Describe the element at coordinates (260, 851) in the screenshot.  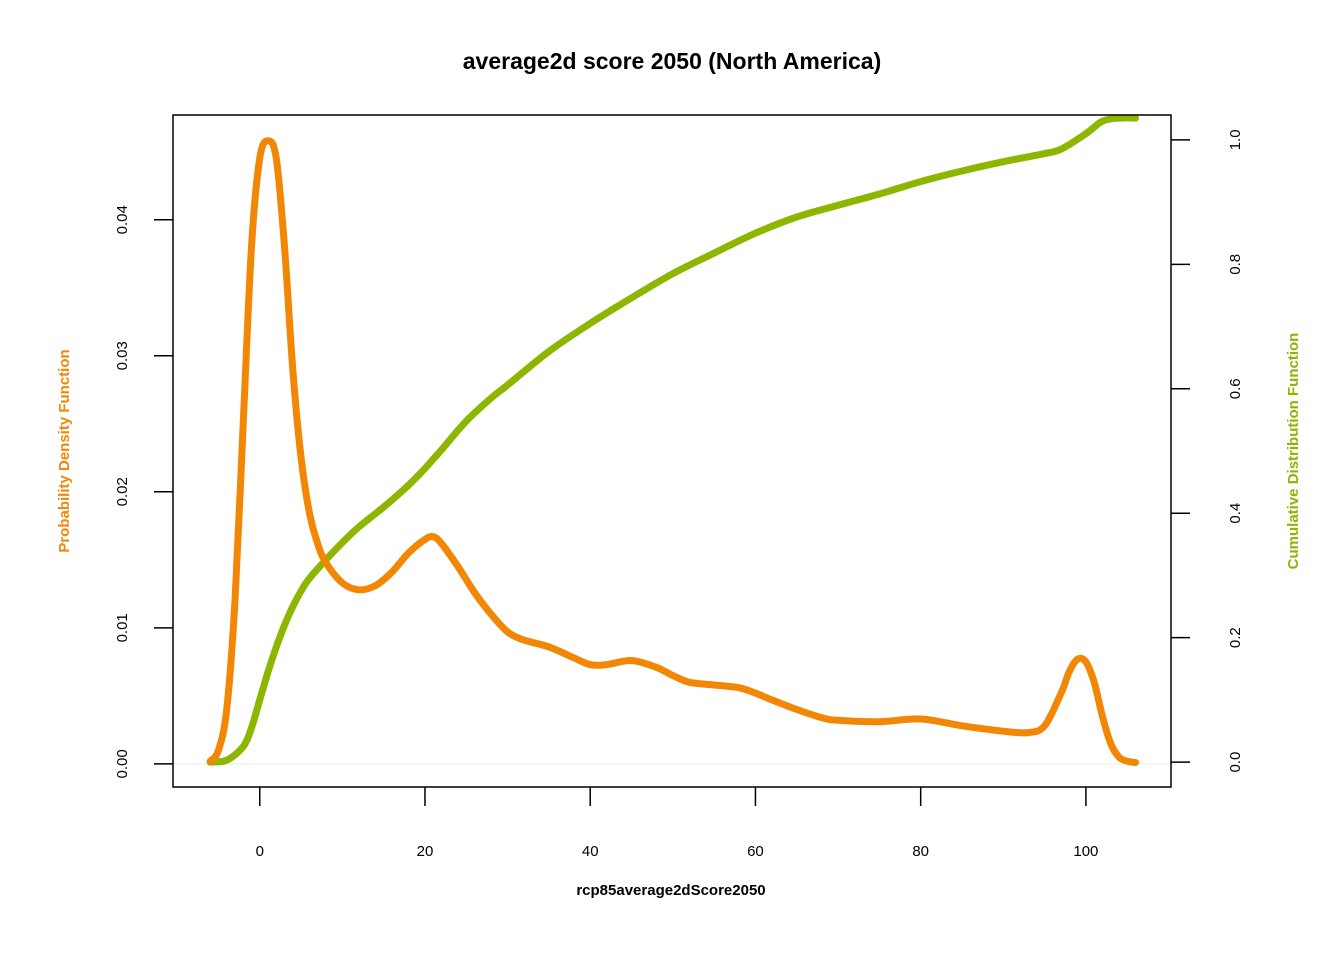
I see `x-tick-label-0: 0` at that location.